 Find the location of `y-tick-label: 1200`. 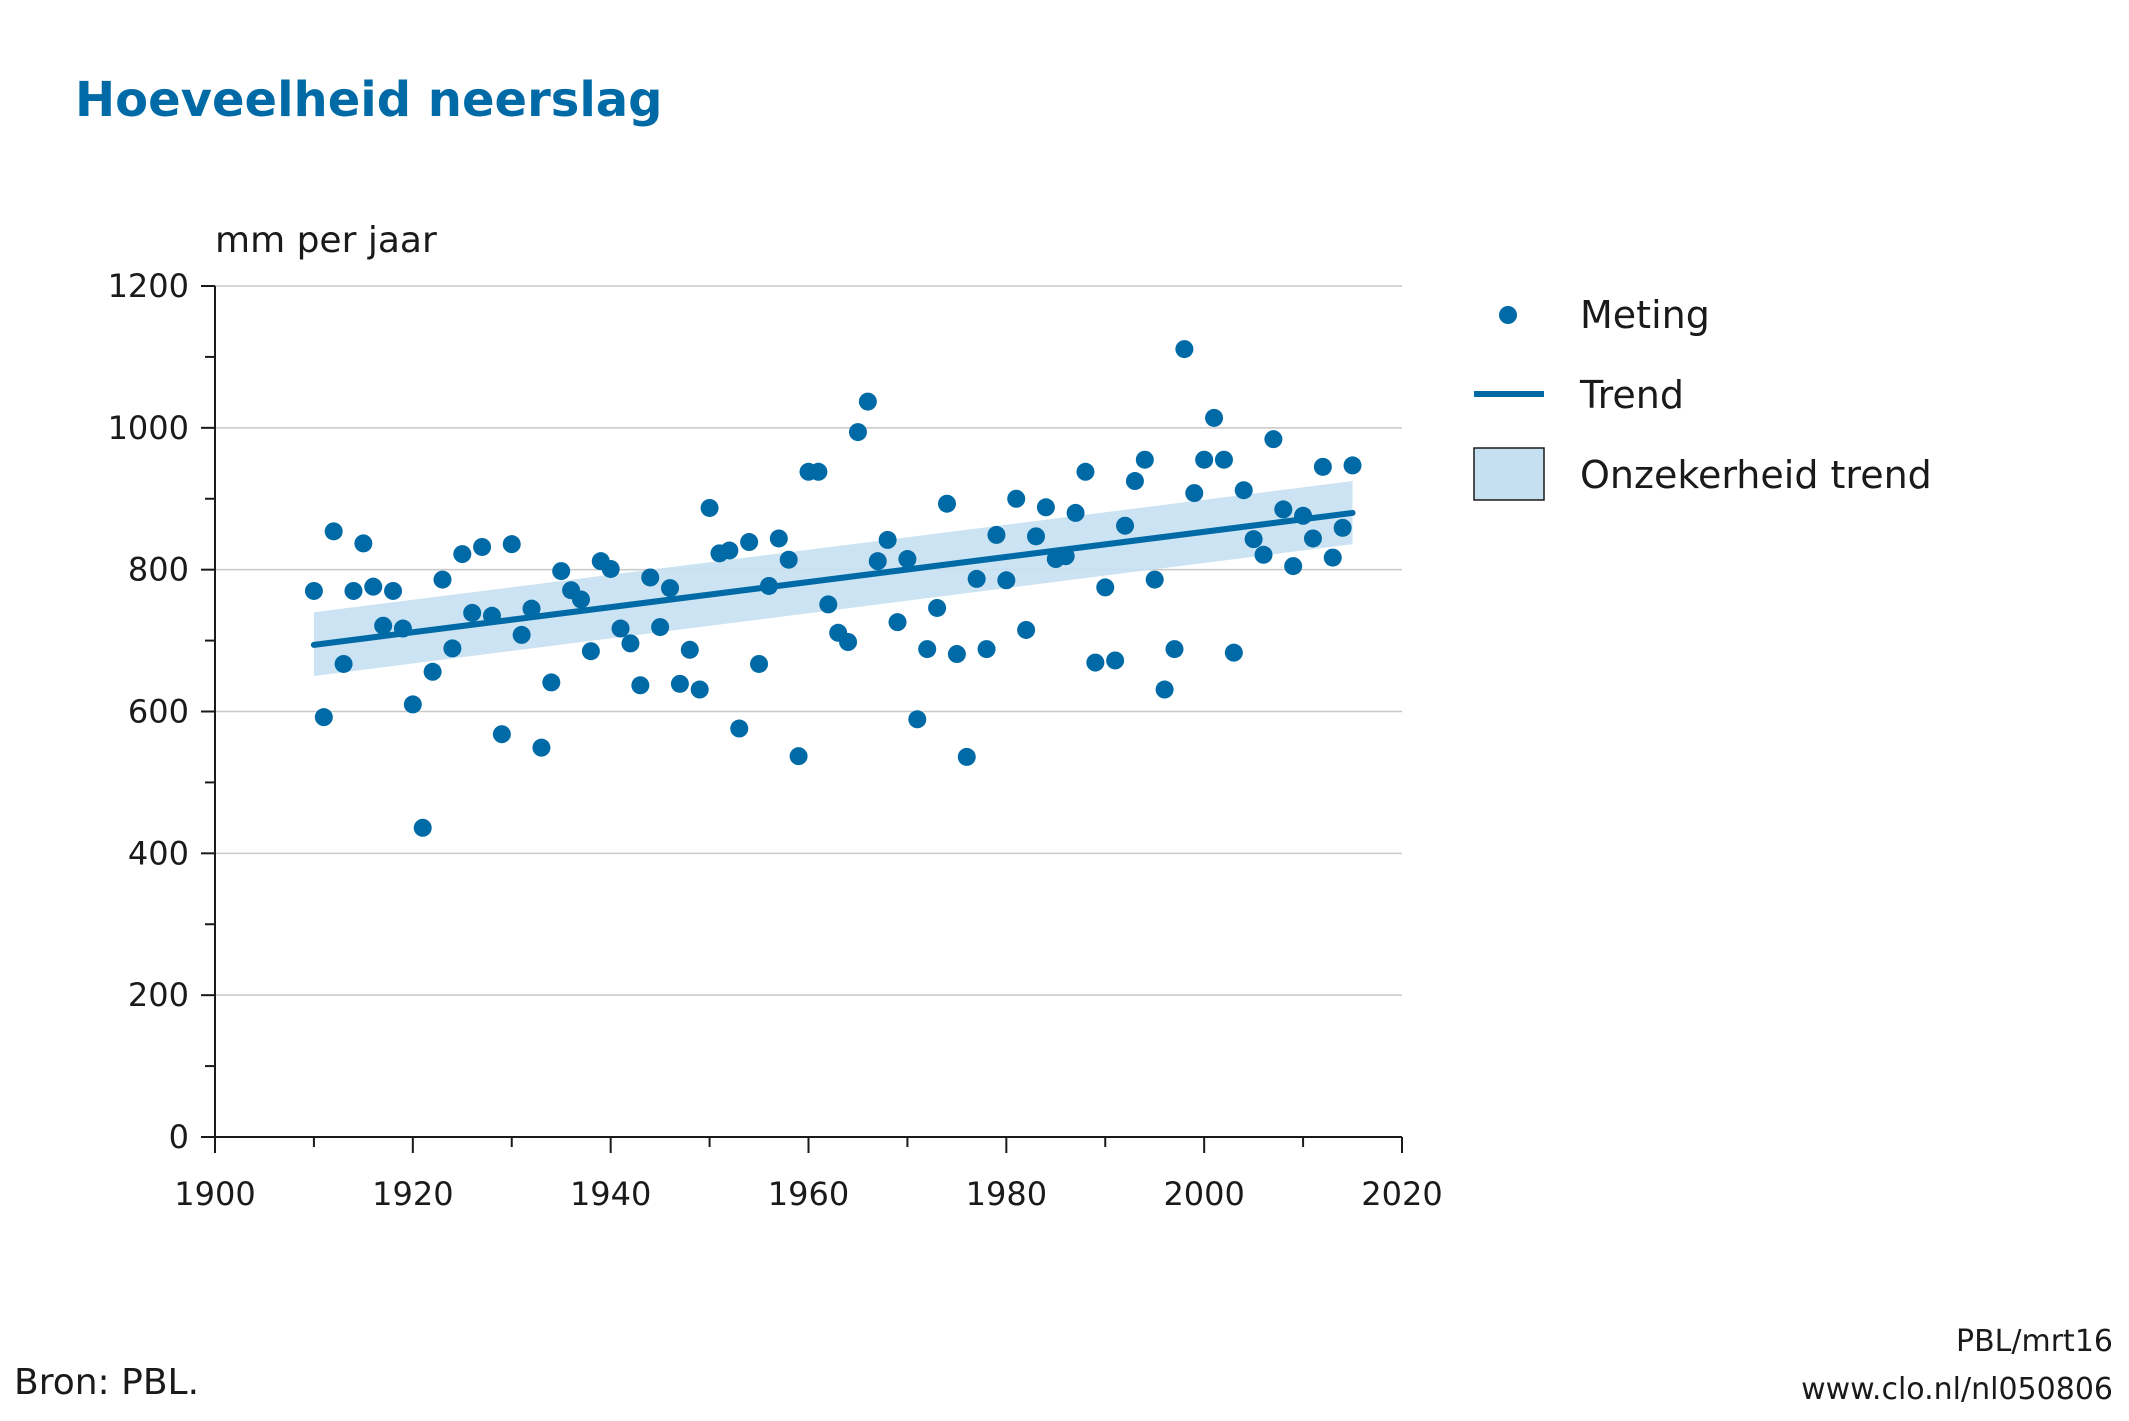

y-tick-label: 1200 is located at coordinates (148, 286).